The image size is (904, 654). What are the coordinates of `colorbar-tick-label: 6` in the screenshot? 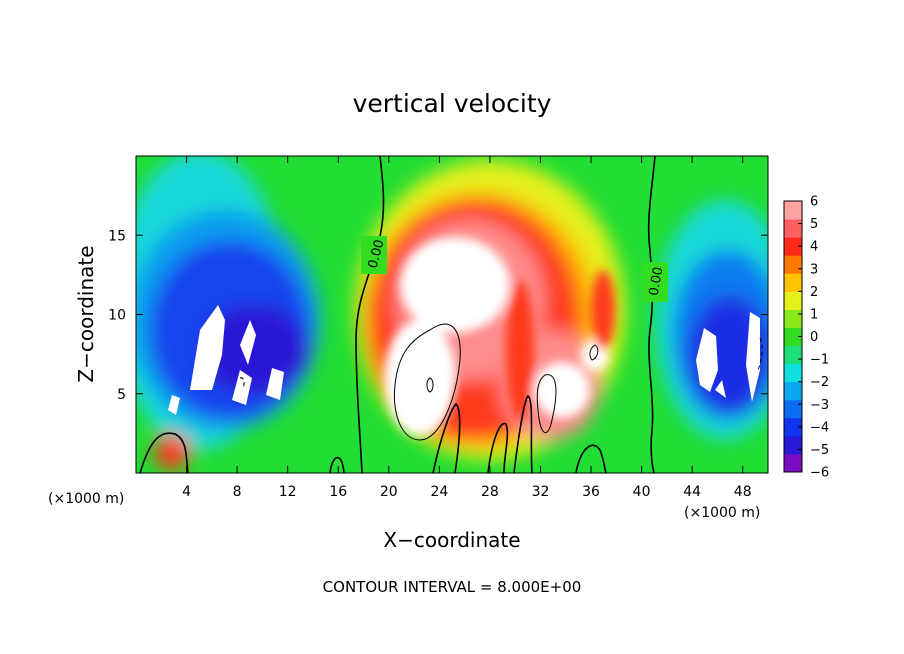 It's located at (814, 202).